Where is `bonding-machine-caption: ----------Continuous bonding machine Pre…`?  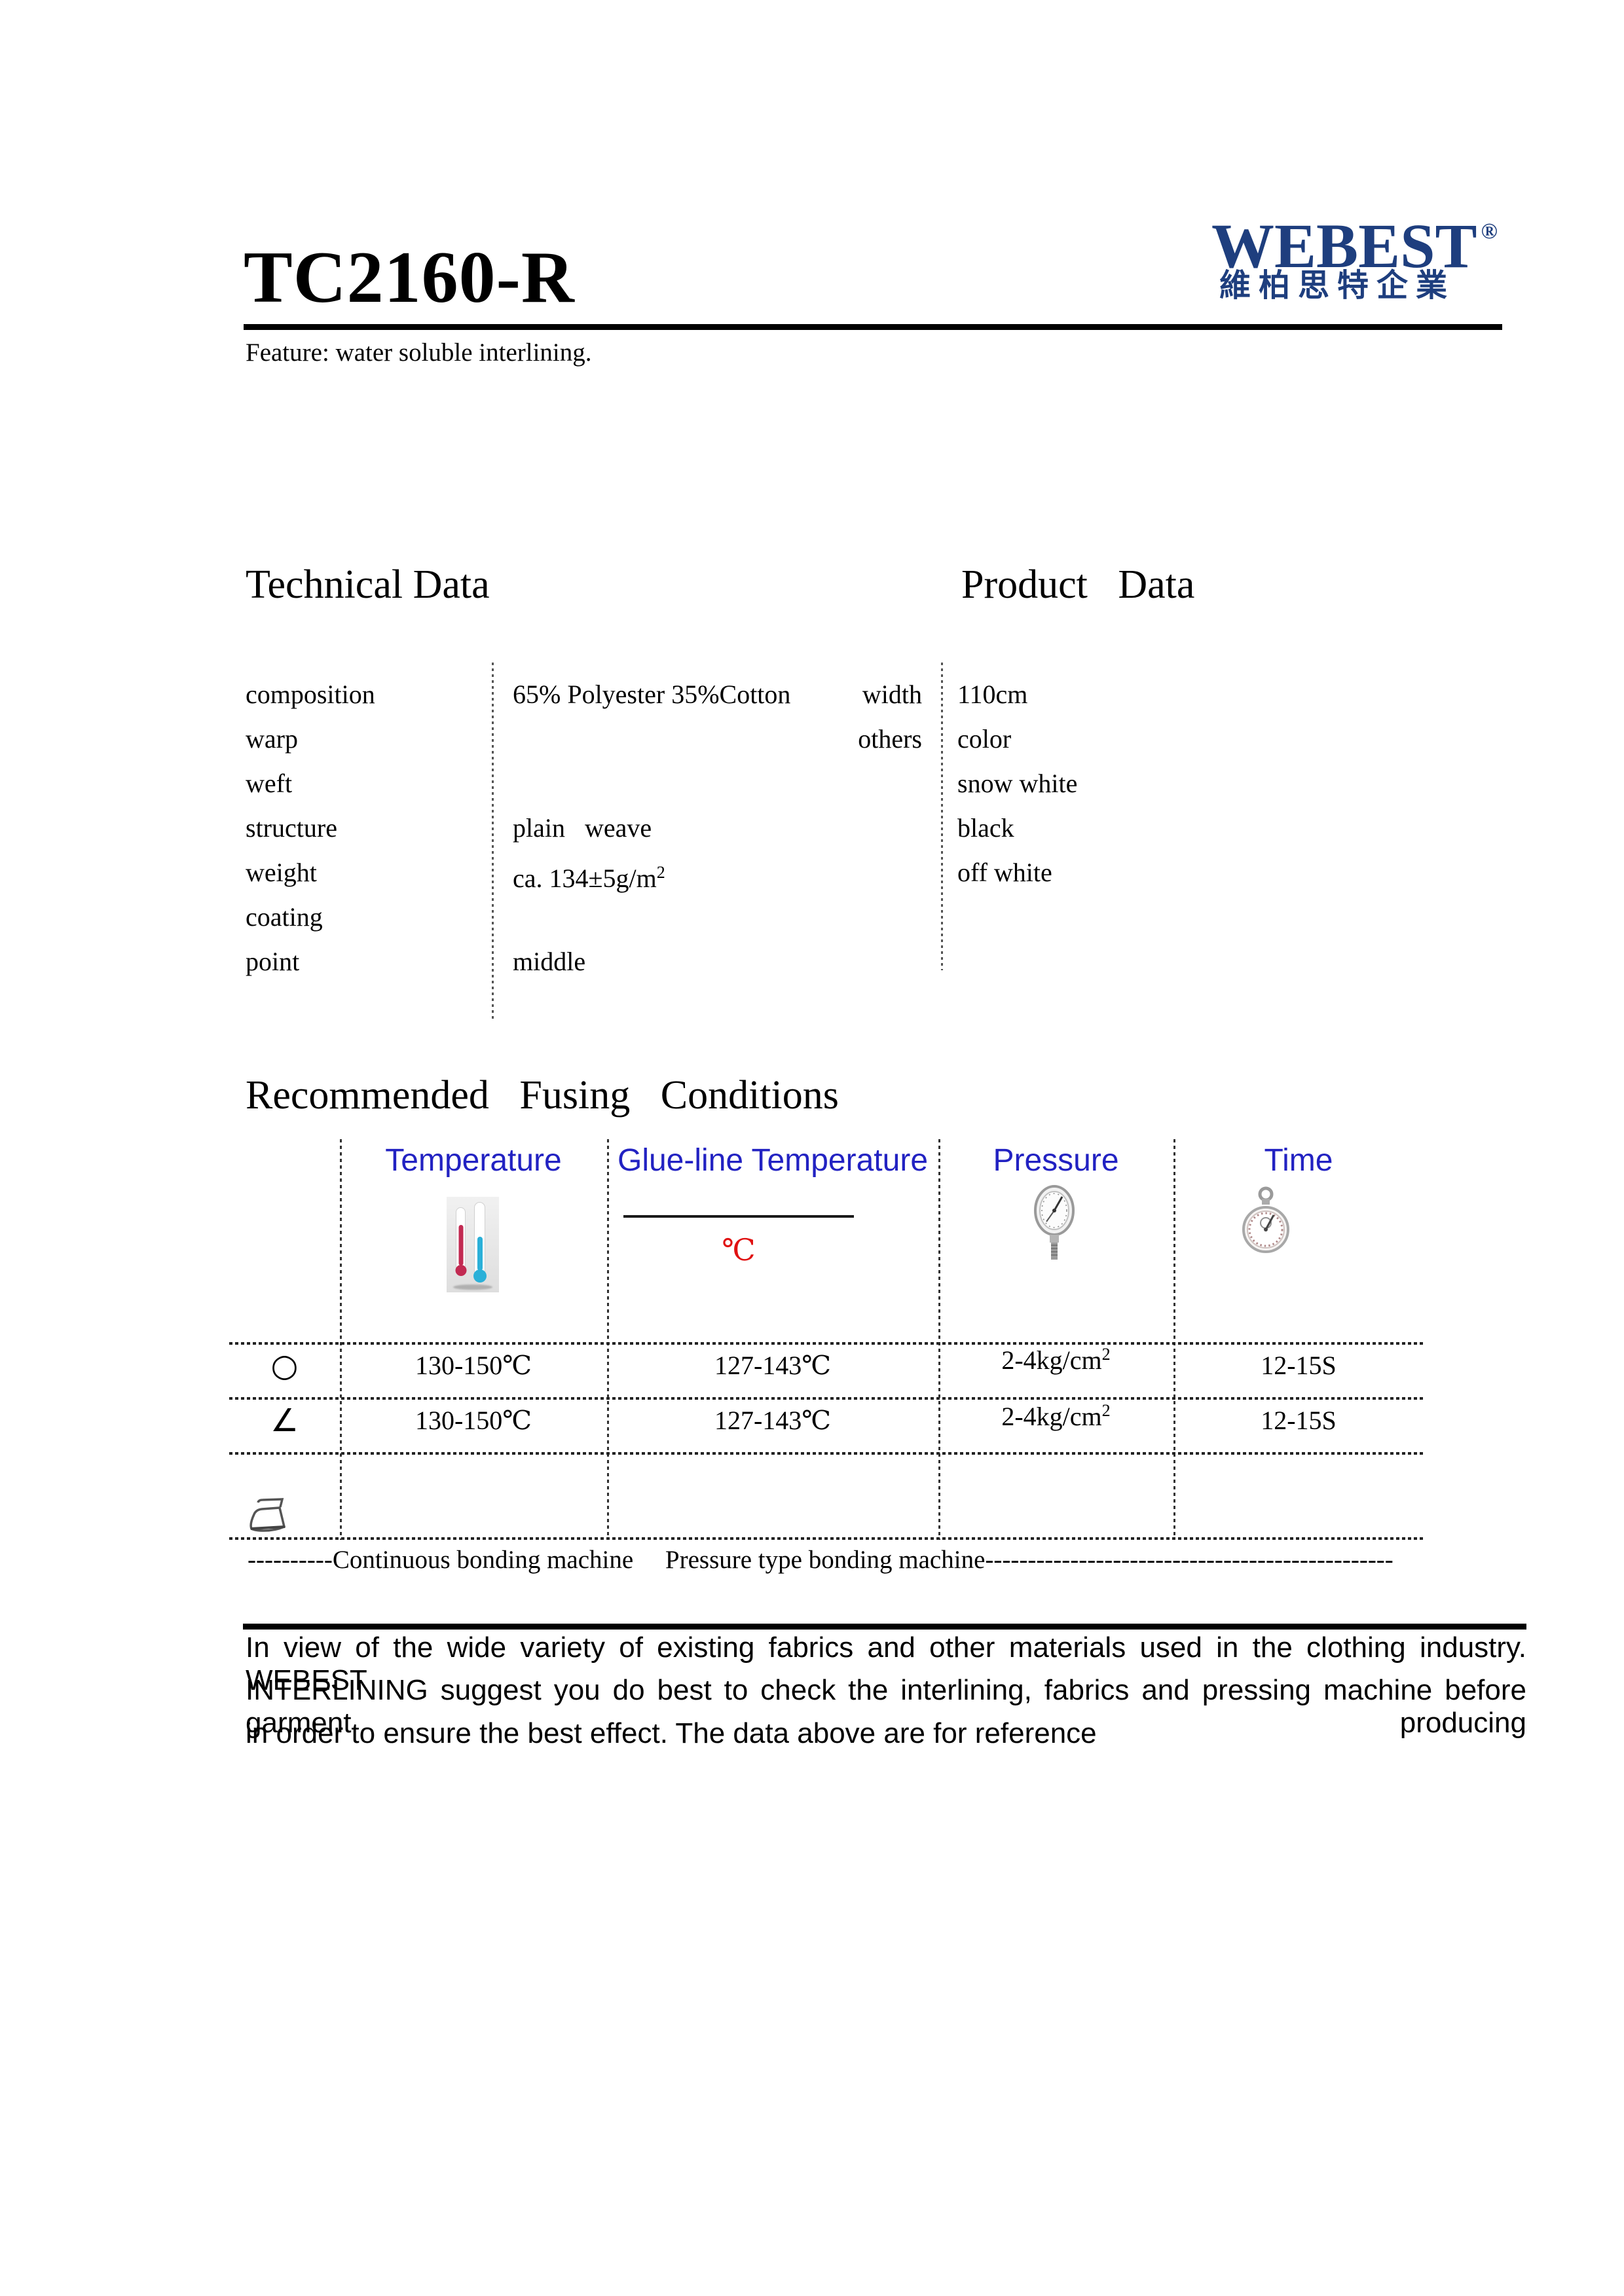
bonding-machine-caption: ----------Continuous bonding machine Pre… is located at coordinates (820, 1560).